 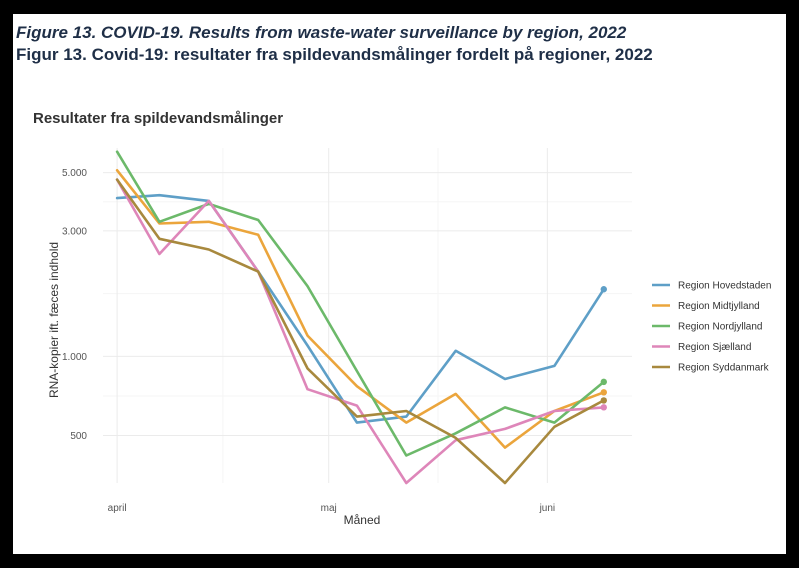 What do you see at coordinates (117, 508) in the screenshot?
I see `x-tick-label: april` at bounding box center [117, 508].